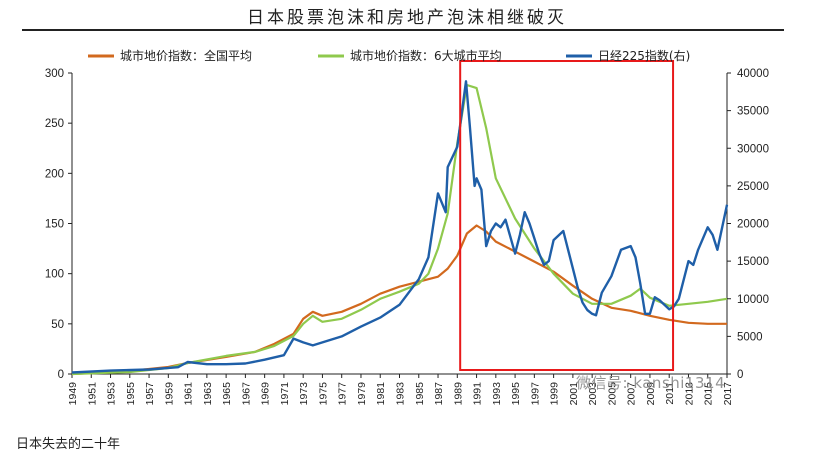  Describe the element at coordinates (189, 394) in the screenshot. I see `x-tick-label: 1961` at that location.